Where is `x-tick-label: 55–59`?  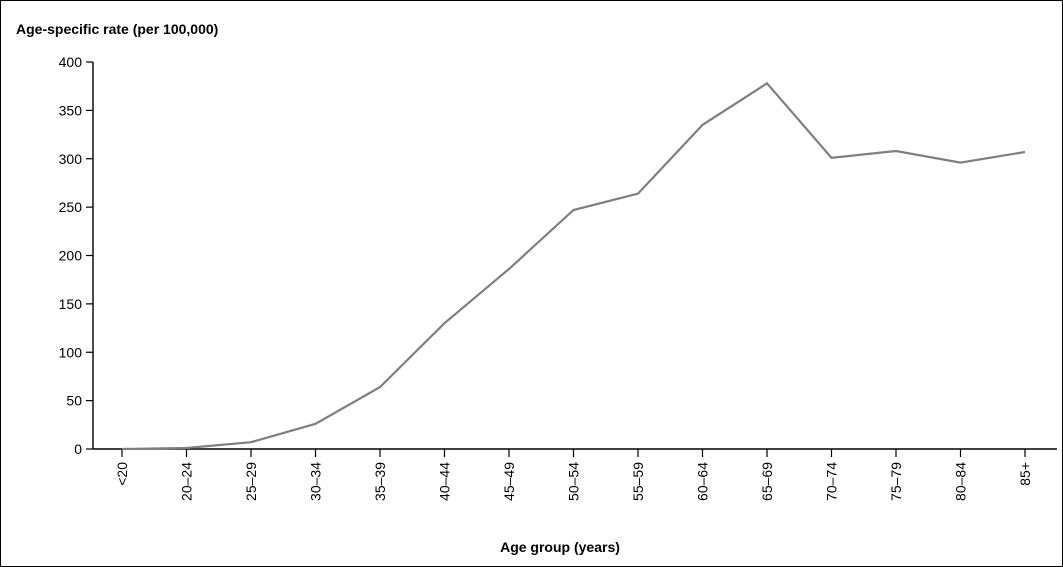 x-tick-label: 55–59 is located at coordinates (638, 481).